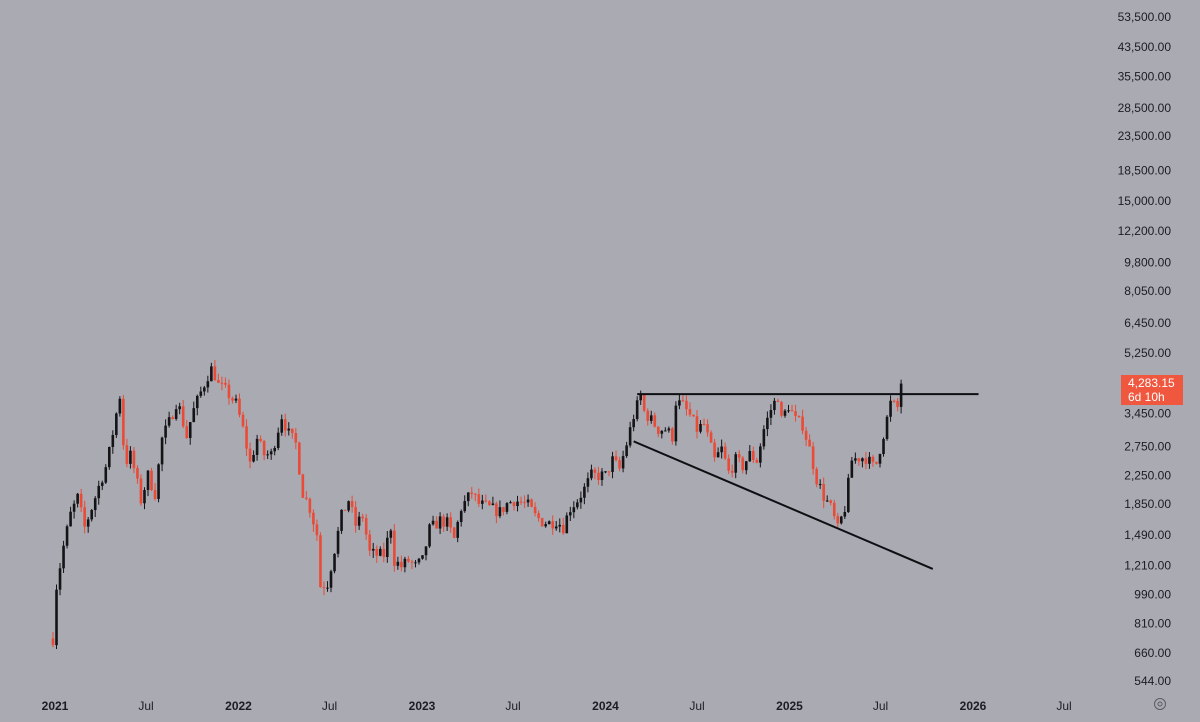 This screenshot has width=1200, height=722. Describe the element at coordinates (973, 706) in the screenshot. I see `x-tick-label: 2026` at that location.